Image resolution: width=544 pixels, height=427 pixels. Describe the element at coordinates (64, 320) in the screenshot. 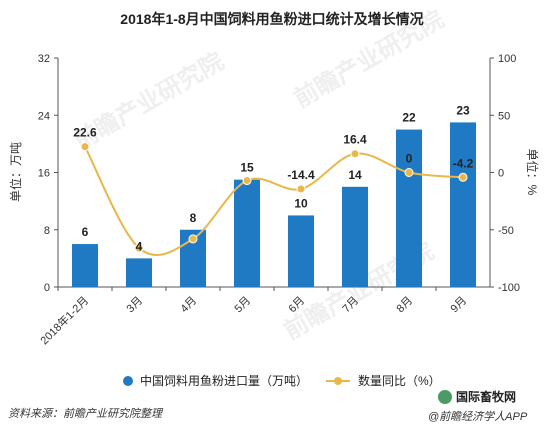

I see `x-tick-label: 2018年1-2月` at that location.